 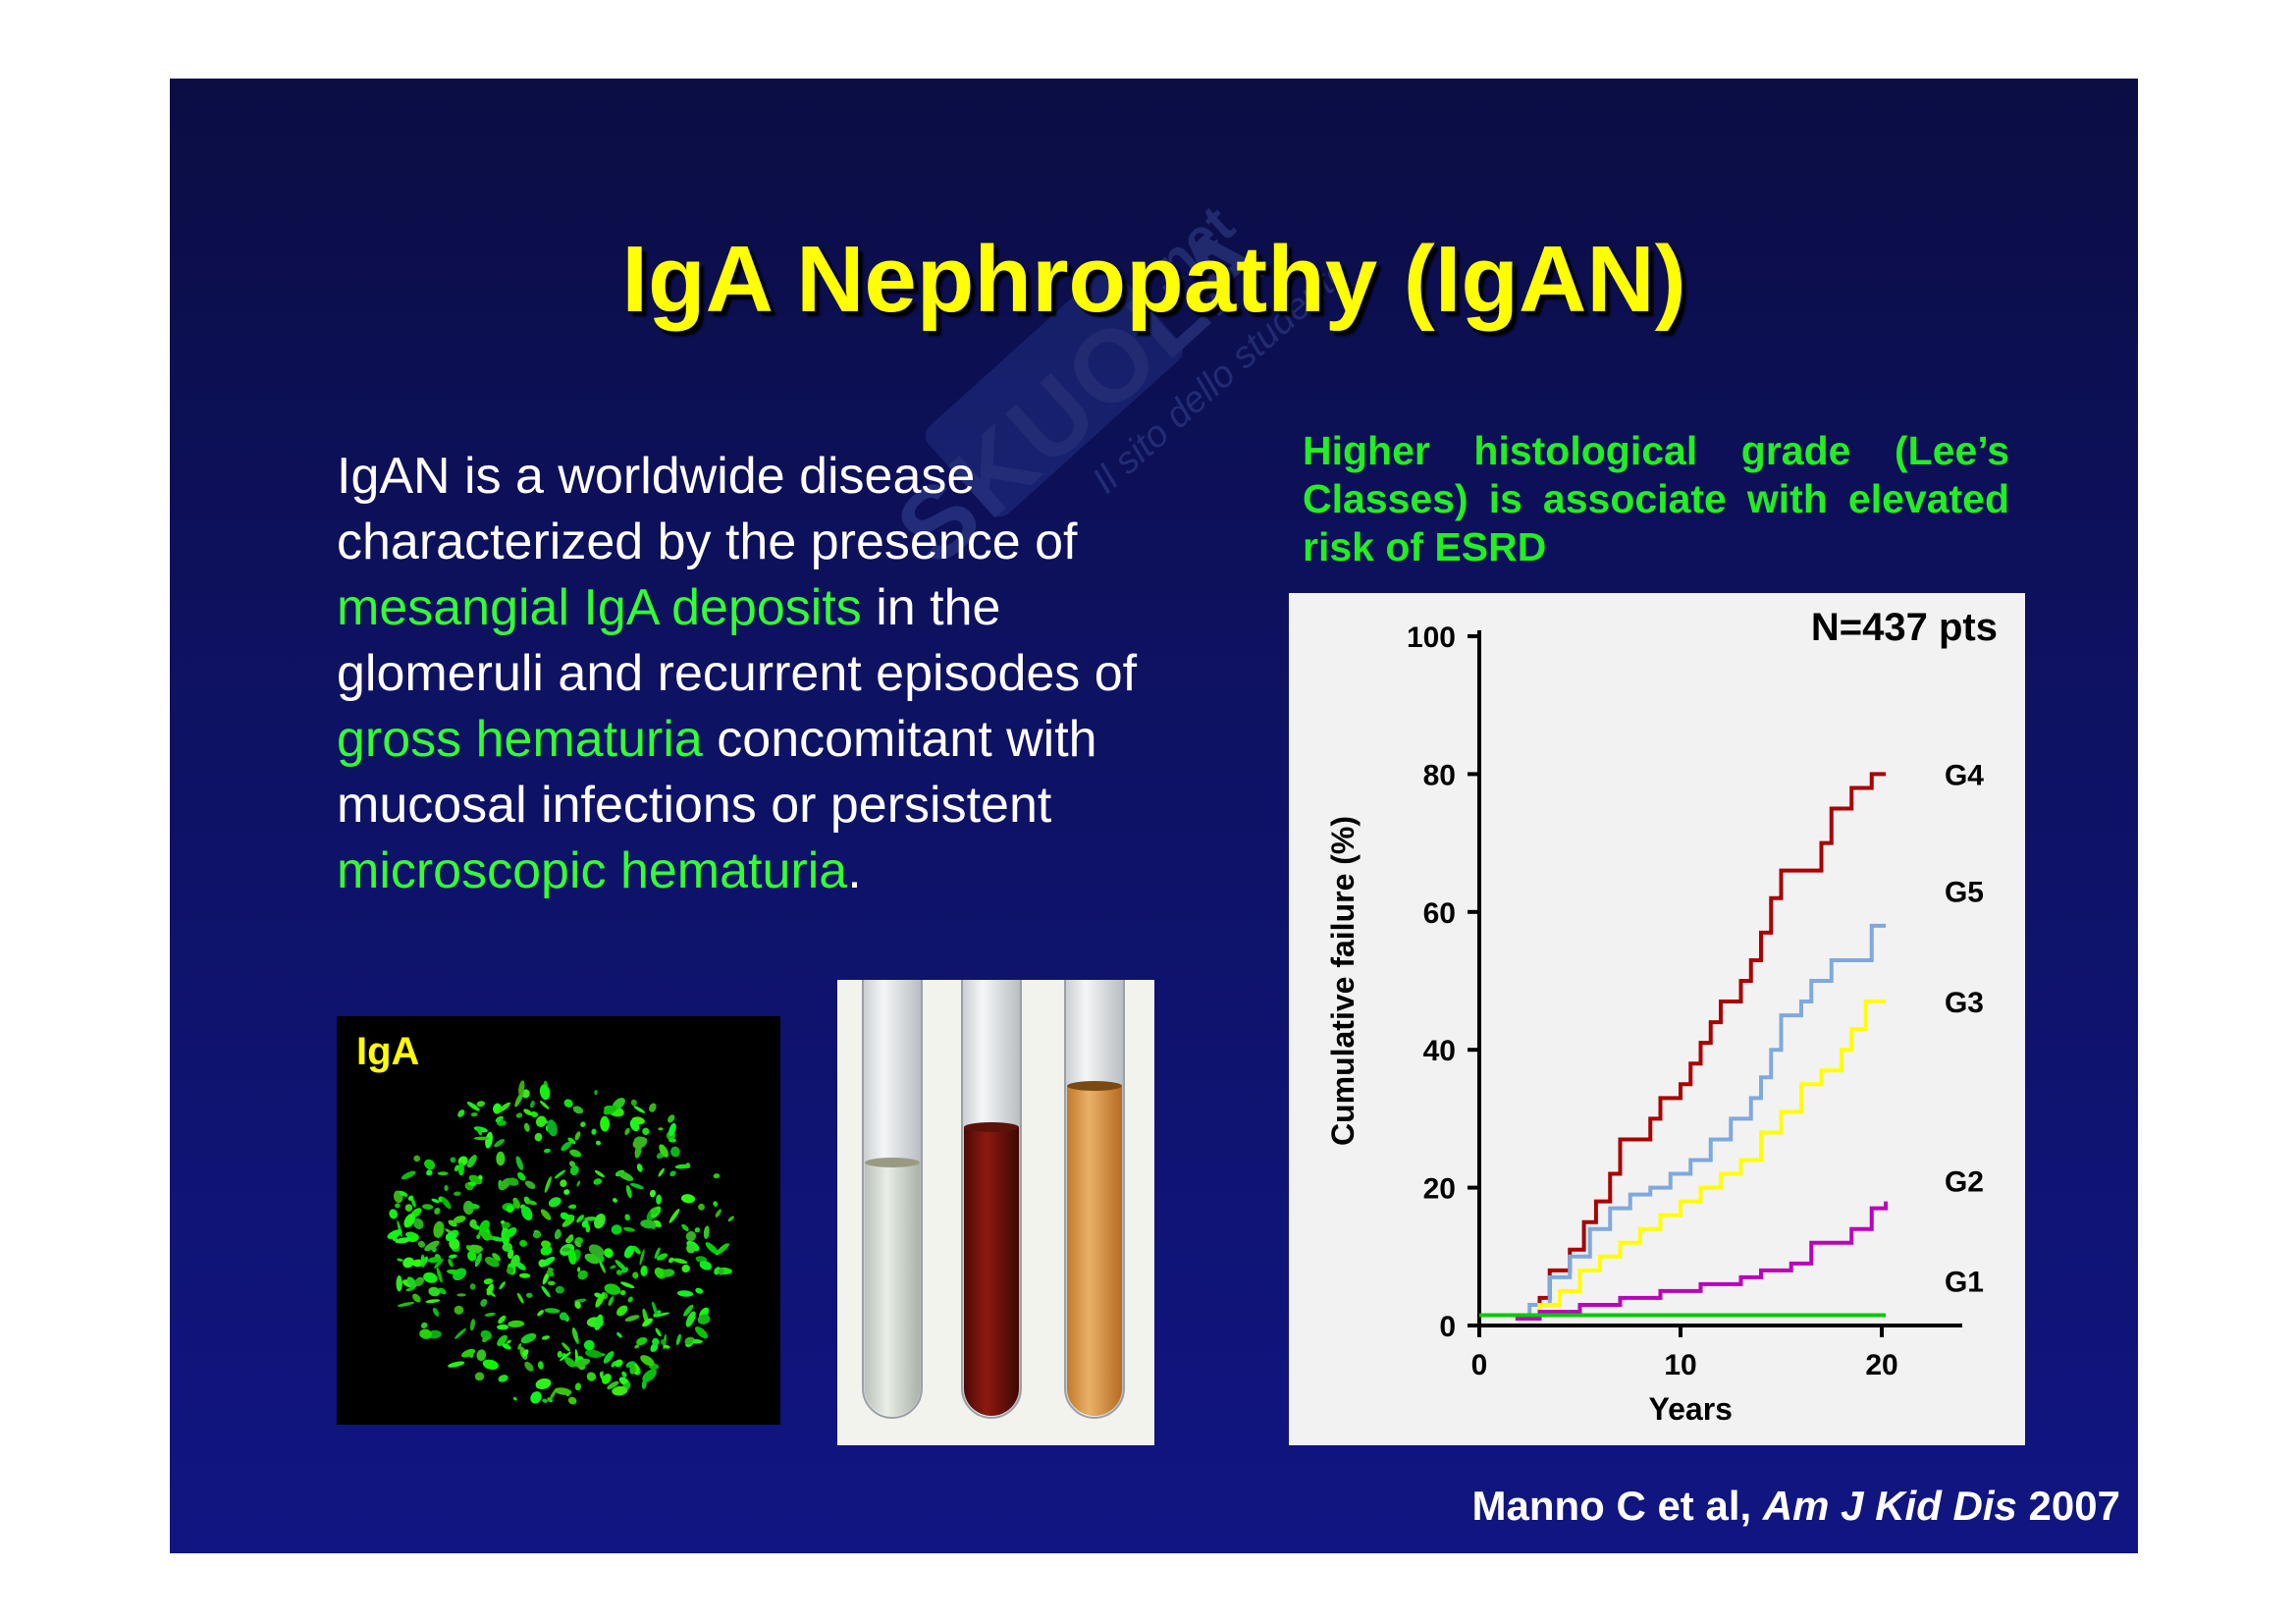 What do you see at coordinates (1964, 1003) in the screenshot?
I see `series-label-g3: G3` at bounding box center [1964, 1003].